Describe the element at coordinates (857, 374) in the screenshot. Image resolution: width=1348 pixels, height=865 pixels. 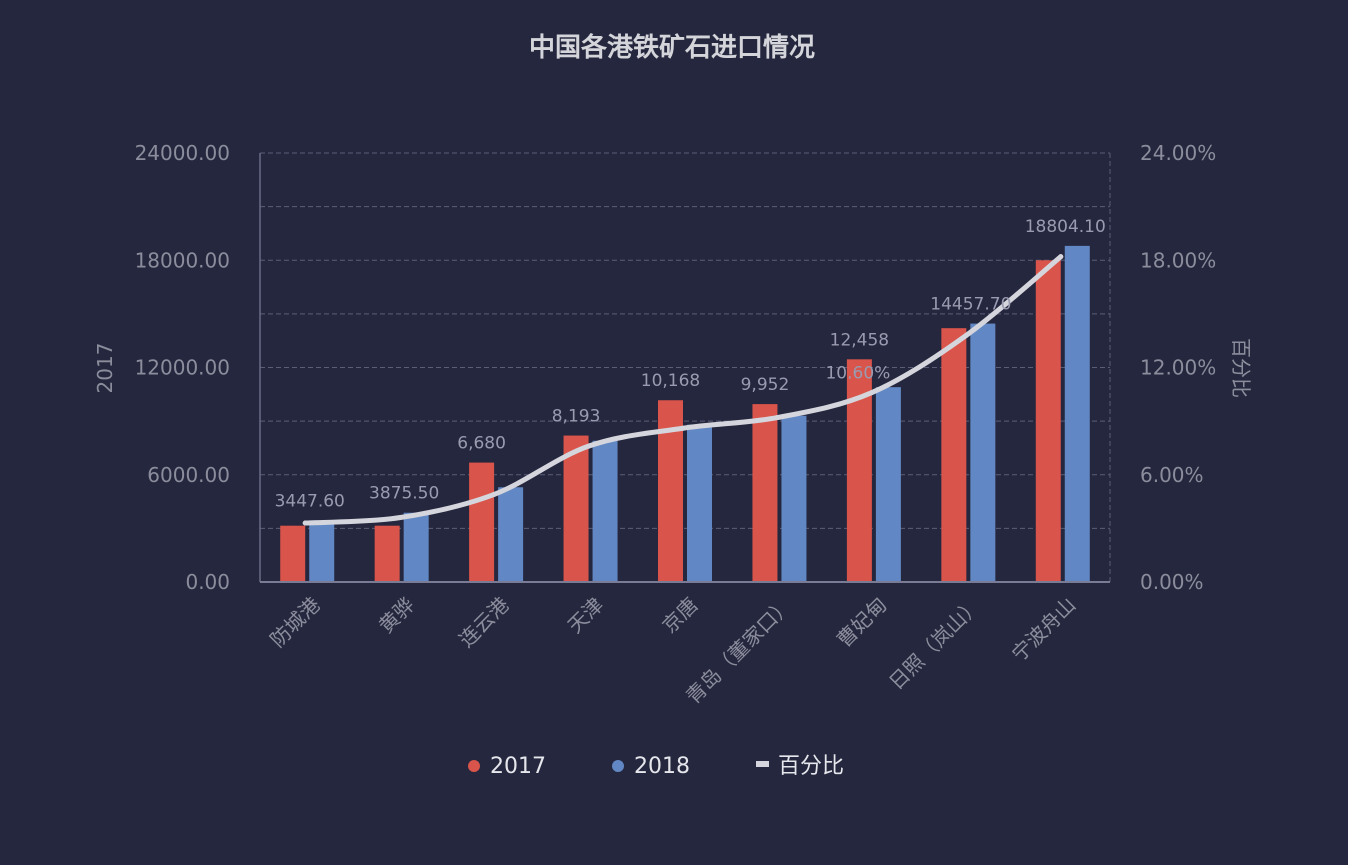
I see `line-data-label: 10.60%` at that location.